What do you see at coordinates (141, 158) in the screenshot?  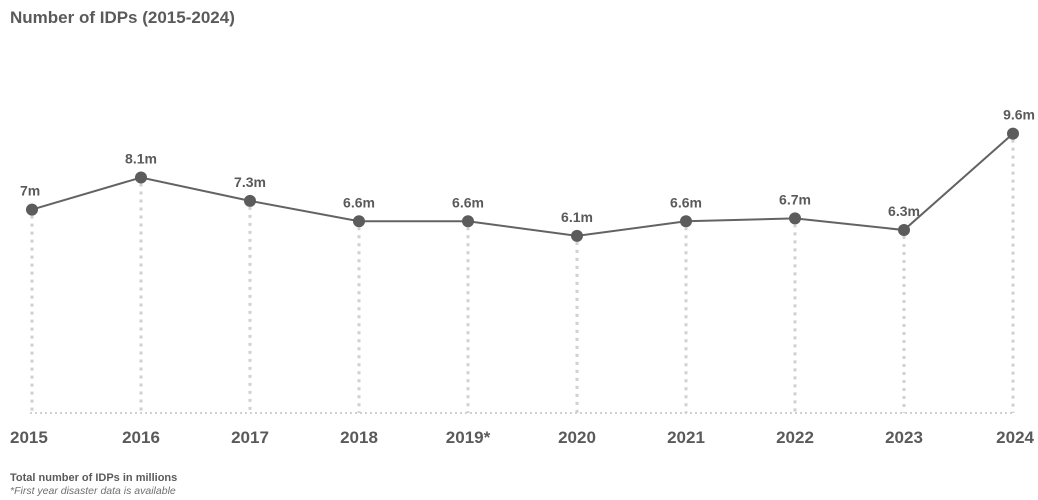 I see `data-label: 8.1m` at bounding box center [141, 158].